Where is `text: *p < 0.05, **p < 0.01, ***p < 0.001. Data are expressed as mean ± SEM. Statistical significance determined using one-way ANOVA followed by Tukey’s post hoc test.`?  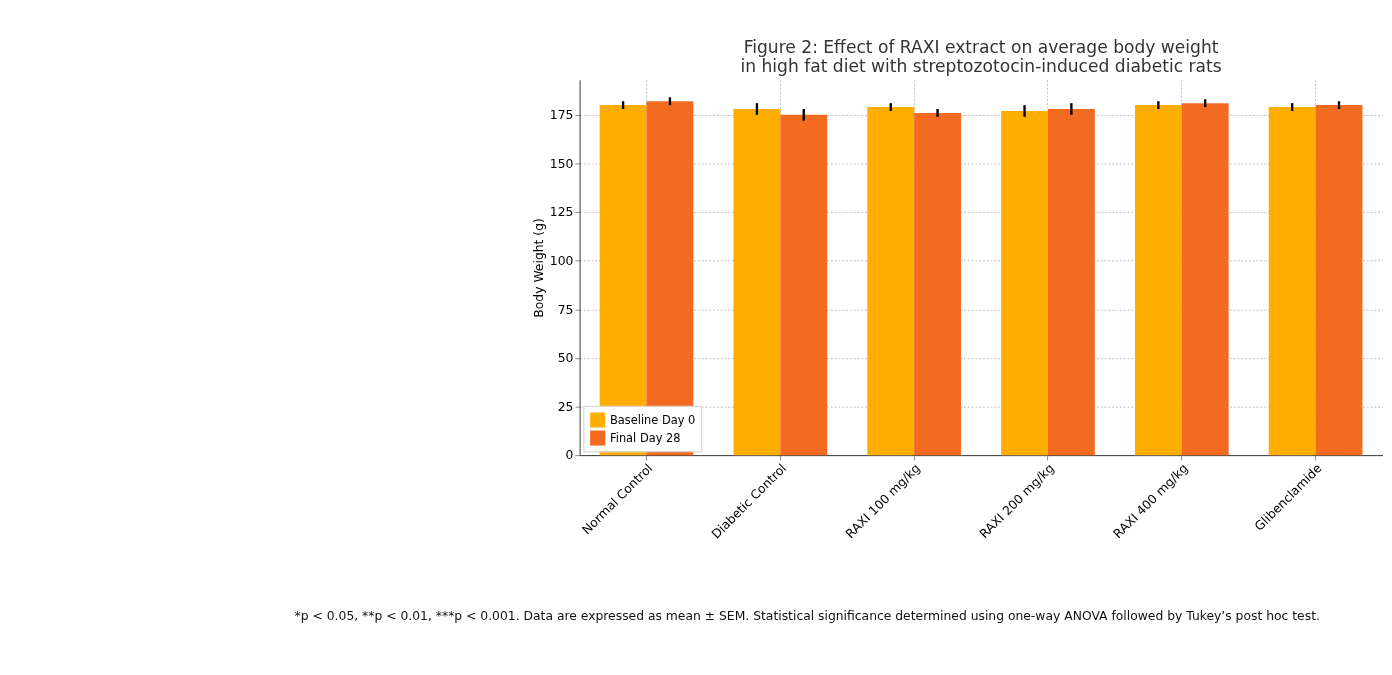
text: *p < 0.05, **p < 0.01, ***p < 0.001. Data are expressed as mean ± SEM. Statistical significance determined using one-way ANOVA followed by Tukey’s post hoc test. is located at coordinates (807, 616).